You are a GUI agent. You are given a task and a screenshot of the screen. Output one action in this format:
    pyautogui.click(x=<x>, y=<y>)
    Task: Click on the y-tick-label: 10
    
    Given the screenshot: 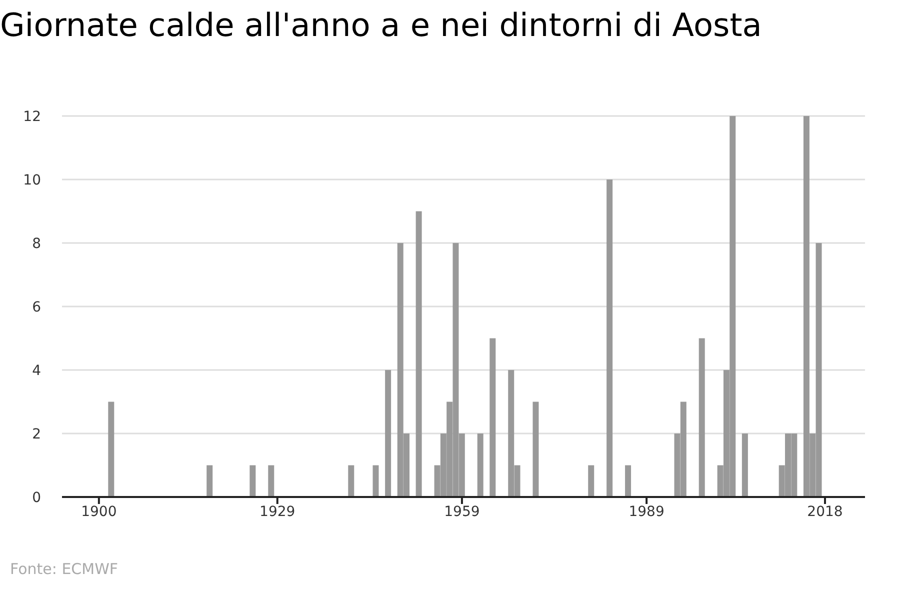 What is the action you would take?
    pyautogui.click(x=32, y=180)
    